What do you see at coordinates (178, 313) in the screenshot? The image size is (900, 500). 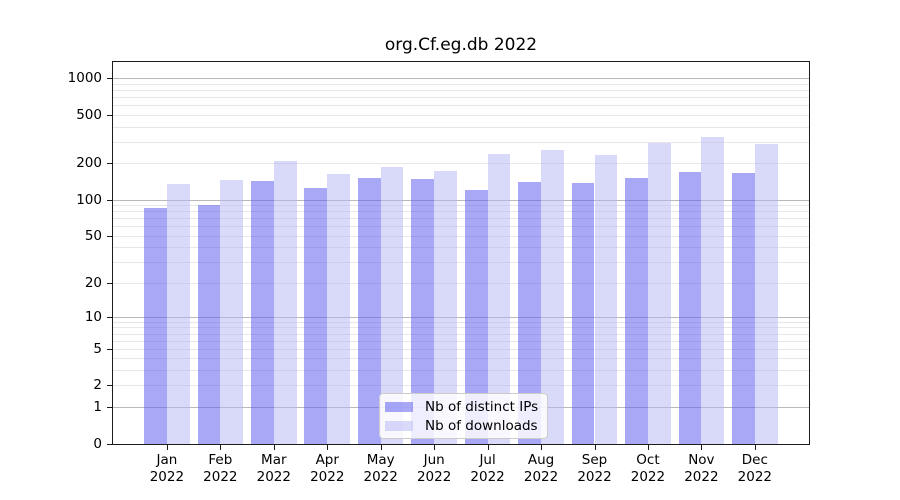 I see `bar-downloads-jan` at bounding box center [178, 313].